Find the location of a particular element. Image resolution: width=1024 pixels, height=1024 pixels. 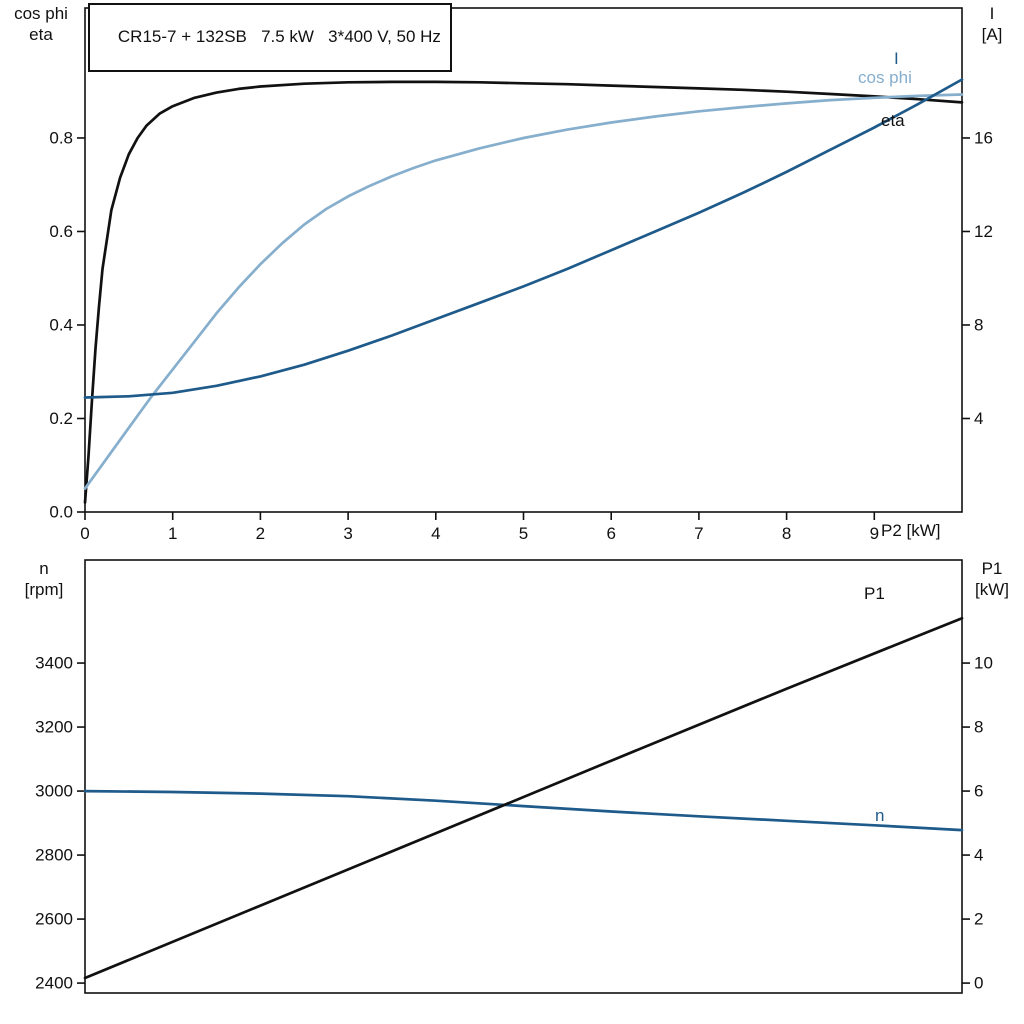

svg-text: 7 is located at coordinates (698, 533).